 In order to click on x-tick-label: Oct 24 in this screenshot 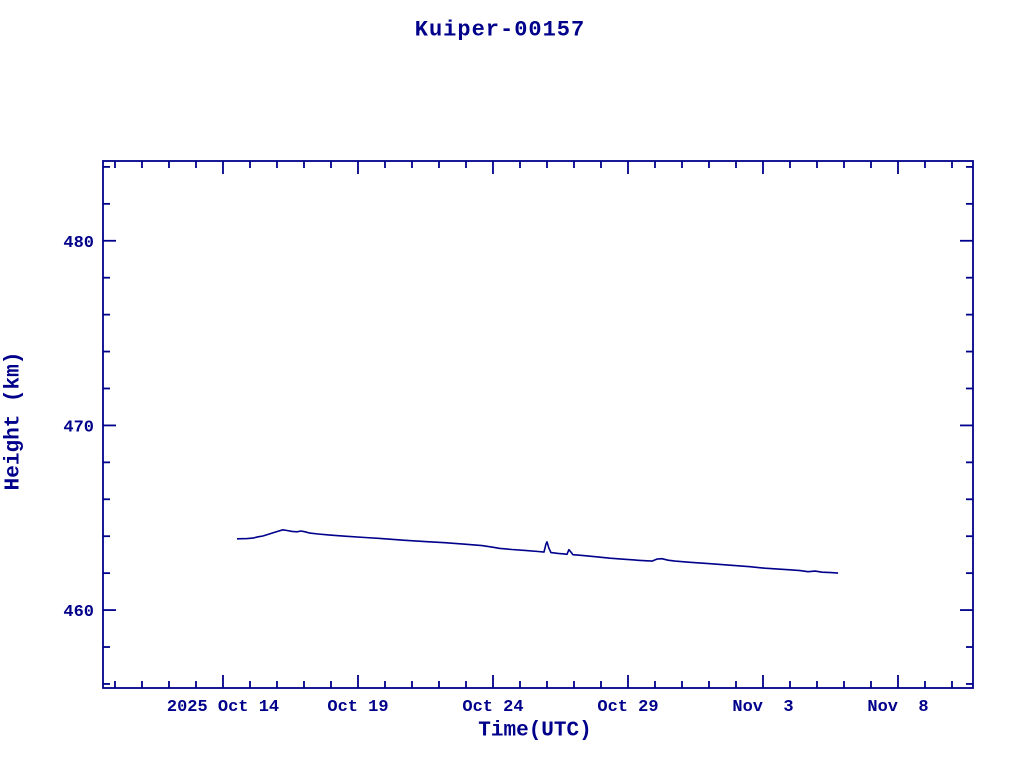, I will do `click(492, 707)`.